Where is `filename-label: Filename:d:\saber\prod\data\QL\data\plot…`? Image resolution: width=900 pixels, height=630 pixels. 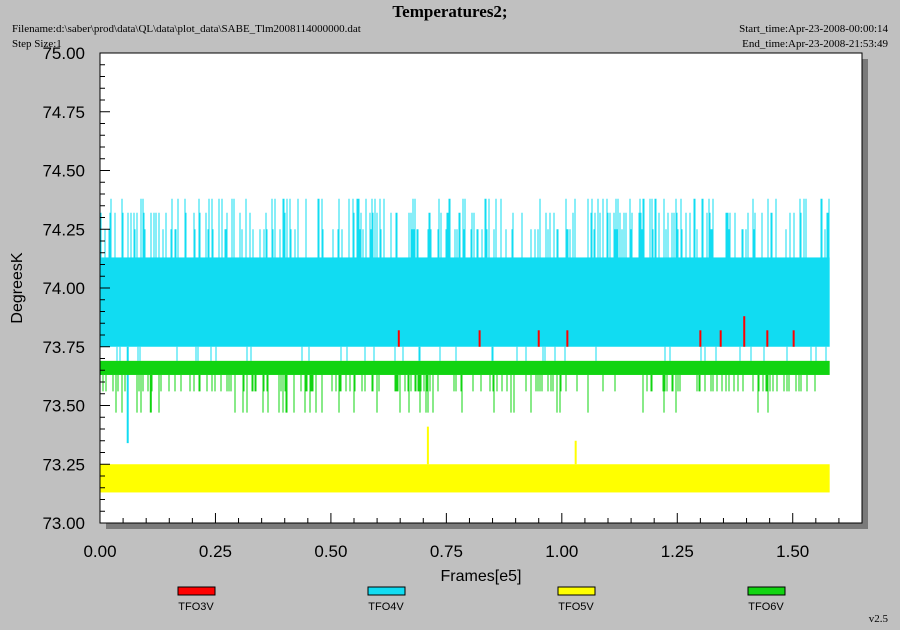 filename-label: Filename:d:\saber\prod\data\QL\data\plot… is located at coordinates (186, 29).